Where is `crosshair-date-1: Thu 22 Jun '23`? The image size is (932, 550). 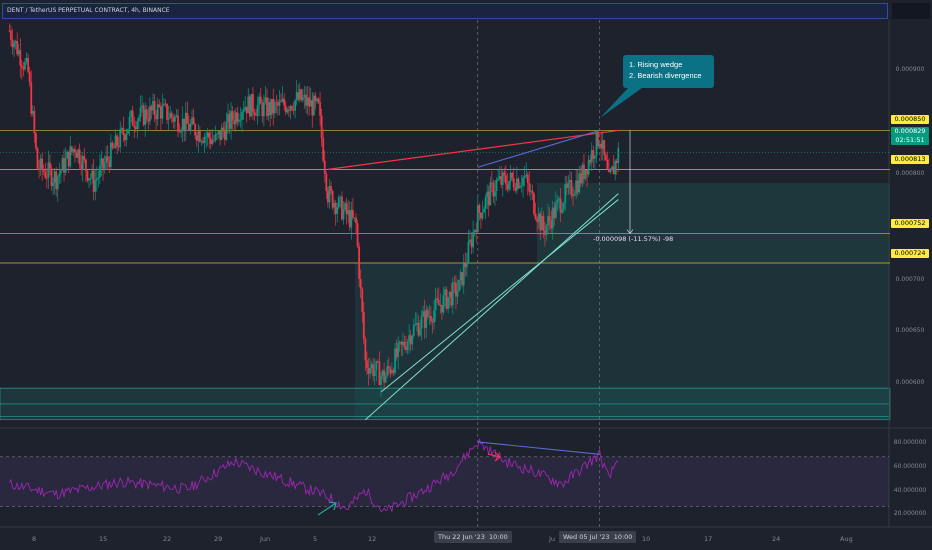
crosshair-date-1: Thu 22 Jun '23 is located at coordinates (461, 537).